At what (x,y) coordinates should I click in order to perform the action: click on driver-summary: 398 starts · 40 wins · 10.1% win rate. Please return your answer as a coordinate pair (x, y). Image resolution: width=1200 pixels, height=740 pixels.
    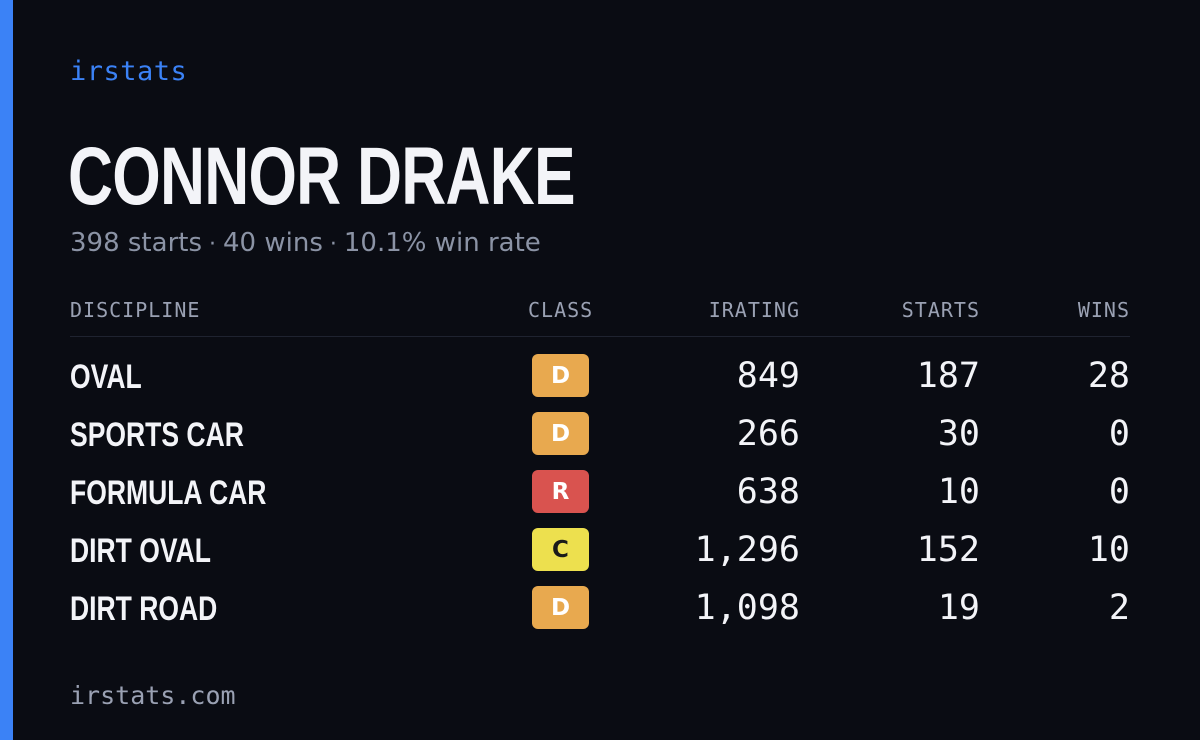
    Looking at the image, I should click on (305, 243).